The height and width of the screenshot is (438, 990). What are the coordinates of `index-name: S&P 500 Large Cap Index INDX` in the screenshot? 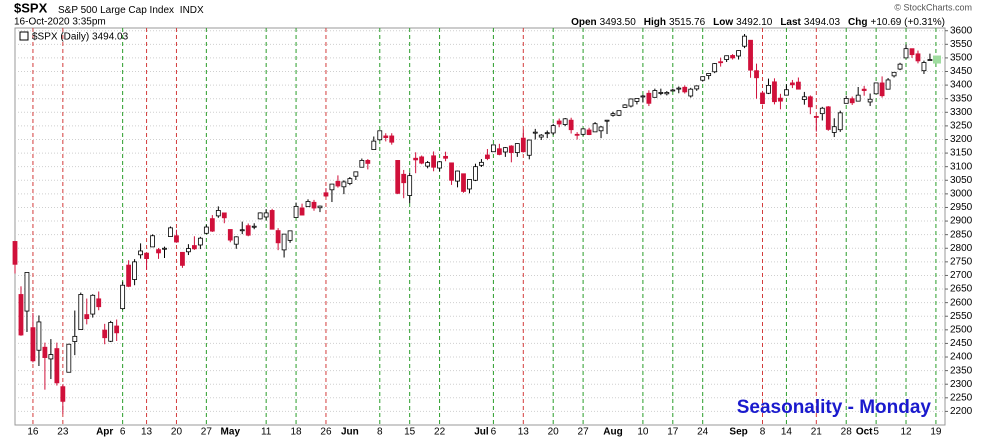 It's located at (131, 10).